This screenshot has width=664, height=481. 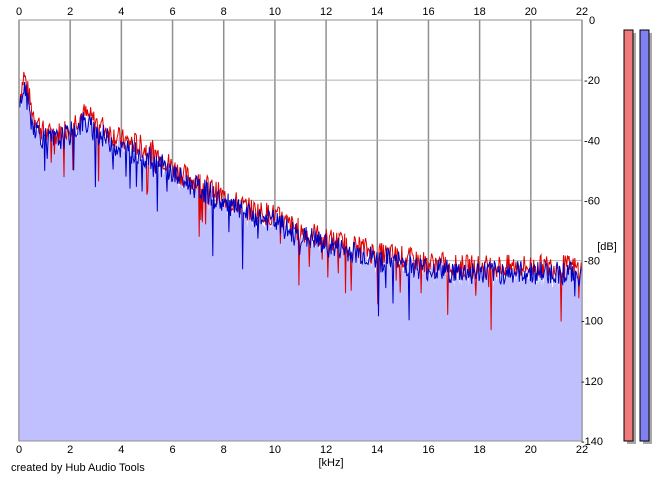 What do you see at coordinates (592, 81) in the screenshot?
I see `y-tick-label: -20` at bounding box center [592, 81].